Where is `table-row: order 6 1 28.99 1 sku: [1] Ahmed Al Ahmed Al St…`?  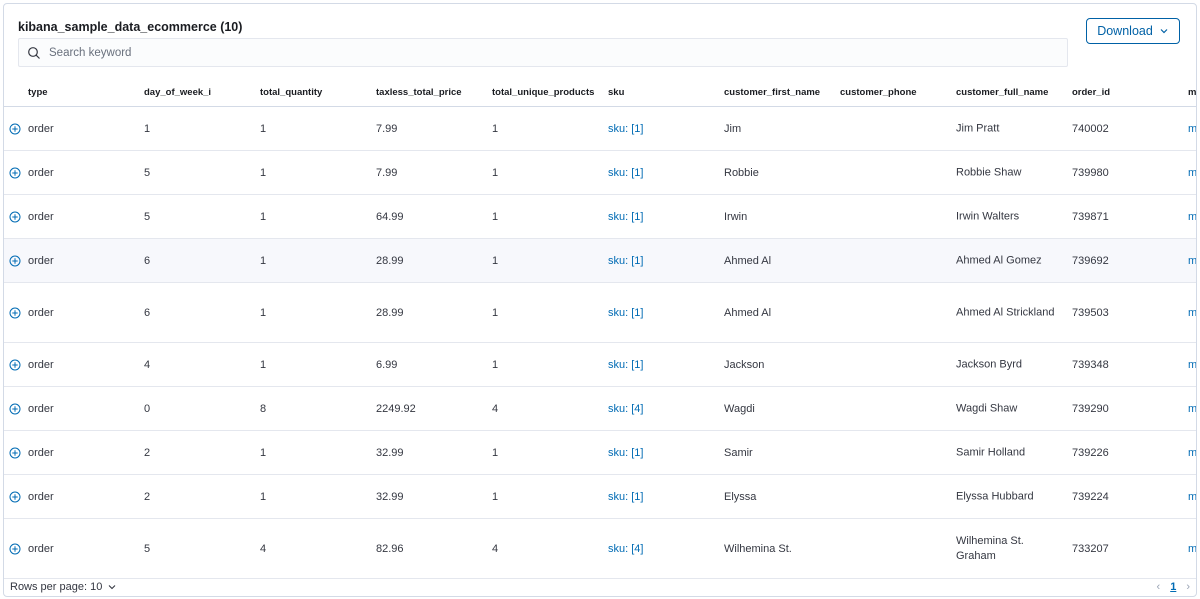 table-row: order 6 1 28.99 1 sku: [1] Ahmed Al Ahmed Al St… is located at coordinates (600, 313).